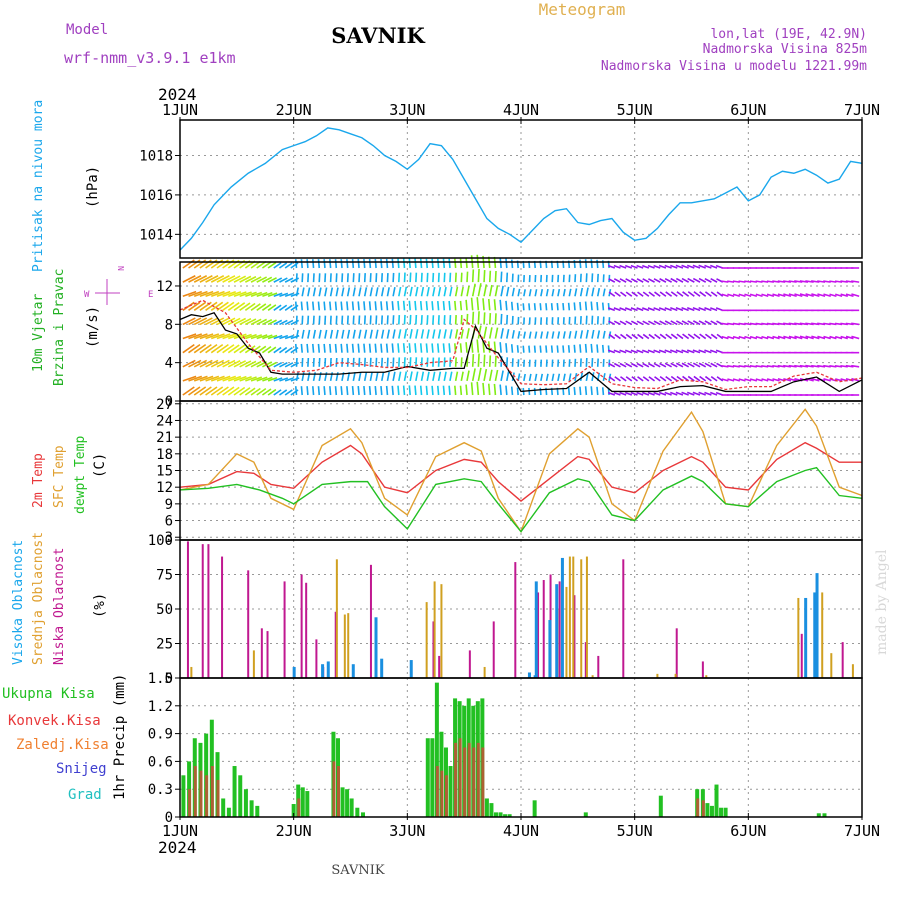  I want to click on y-tick-label: 0.6, so click(160, 762).